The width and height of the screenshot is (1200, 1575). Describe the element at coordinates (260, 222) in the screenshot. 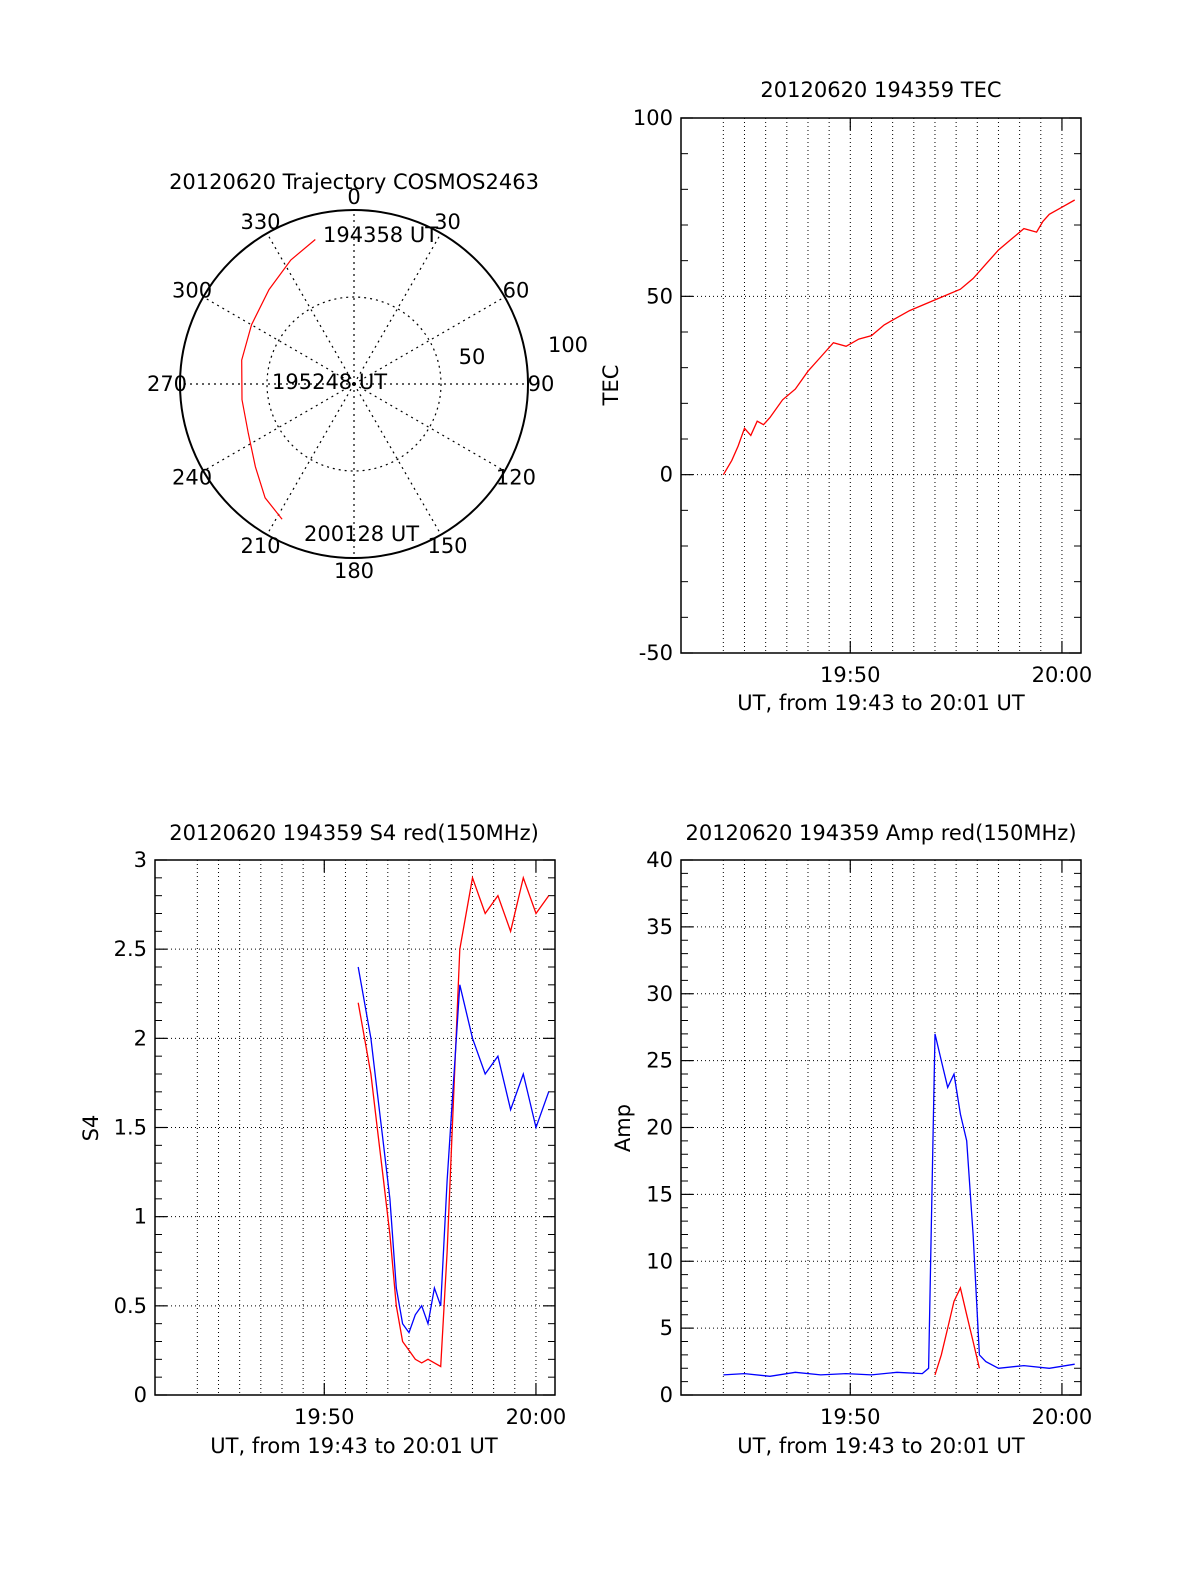

I see `polar-azimuth-label: 330` at that location.